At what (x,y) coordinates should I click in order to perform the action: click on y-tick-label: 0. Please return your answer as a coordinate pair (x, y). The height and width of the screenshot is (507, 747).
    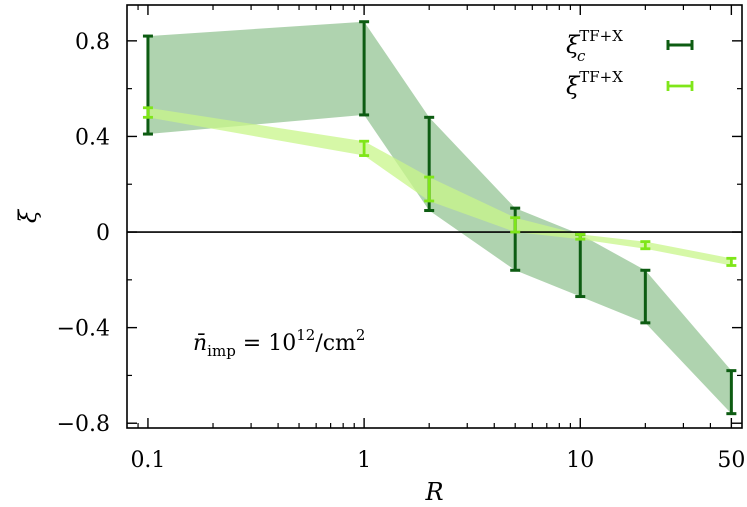
    Looking at the image, I should click on (103, 233).